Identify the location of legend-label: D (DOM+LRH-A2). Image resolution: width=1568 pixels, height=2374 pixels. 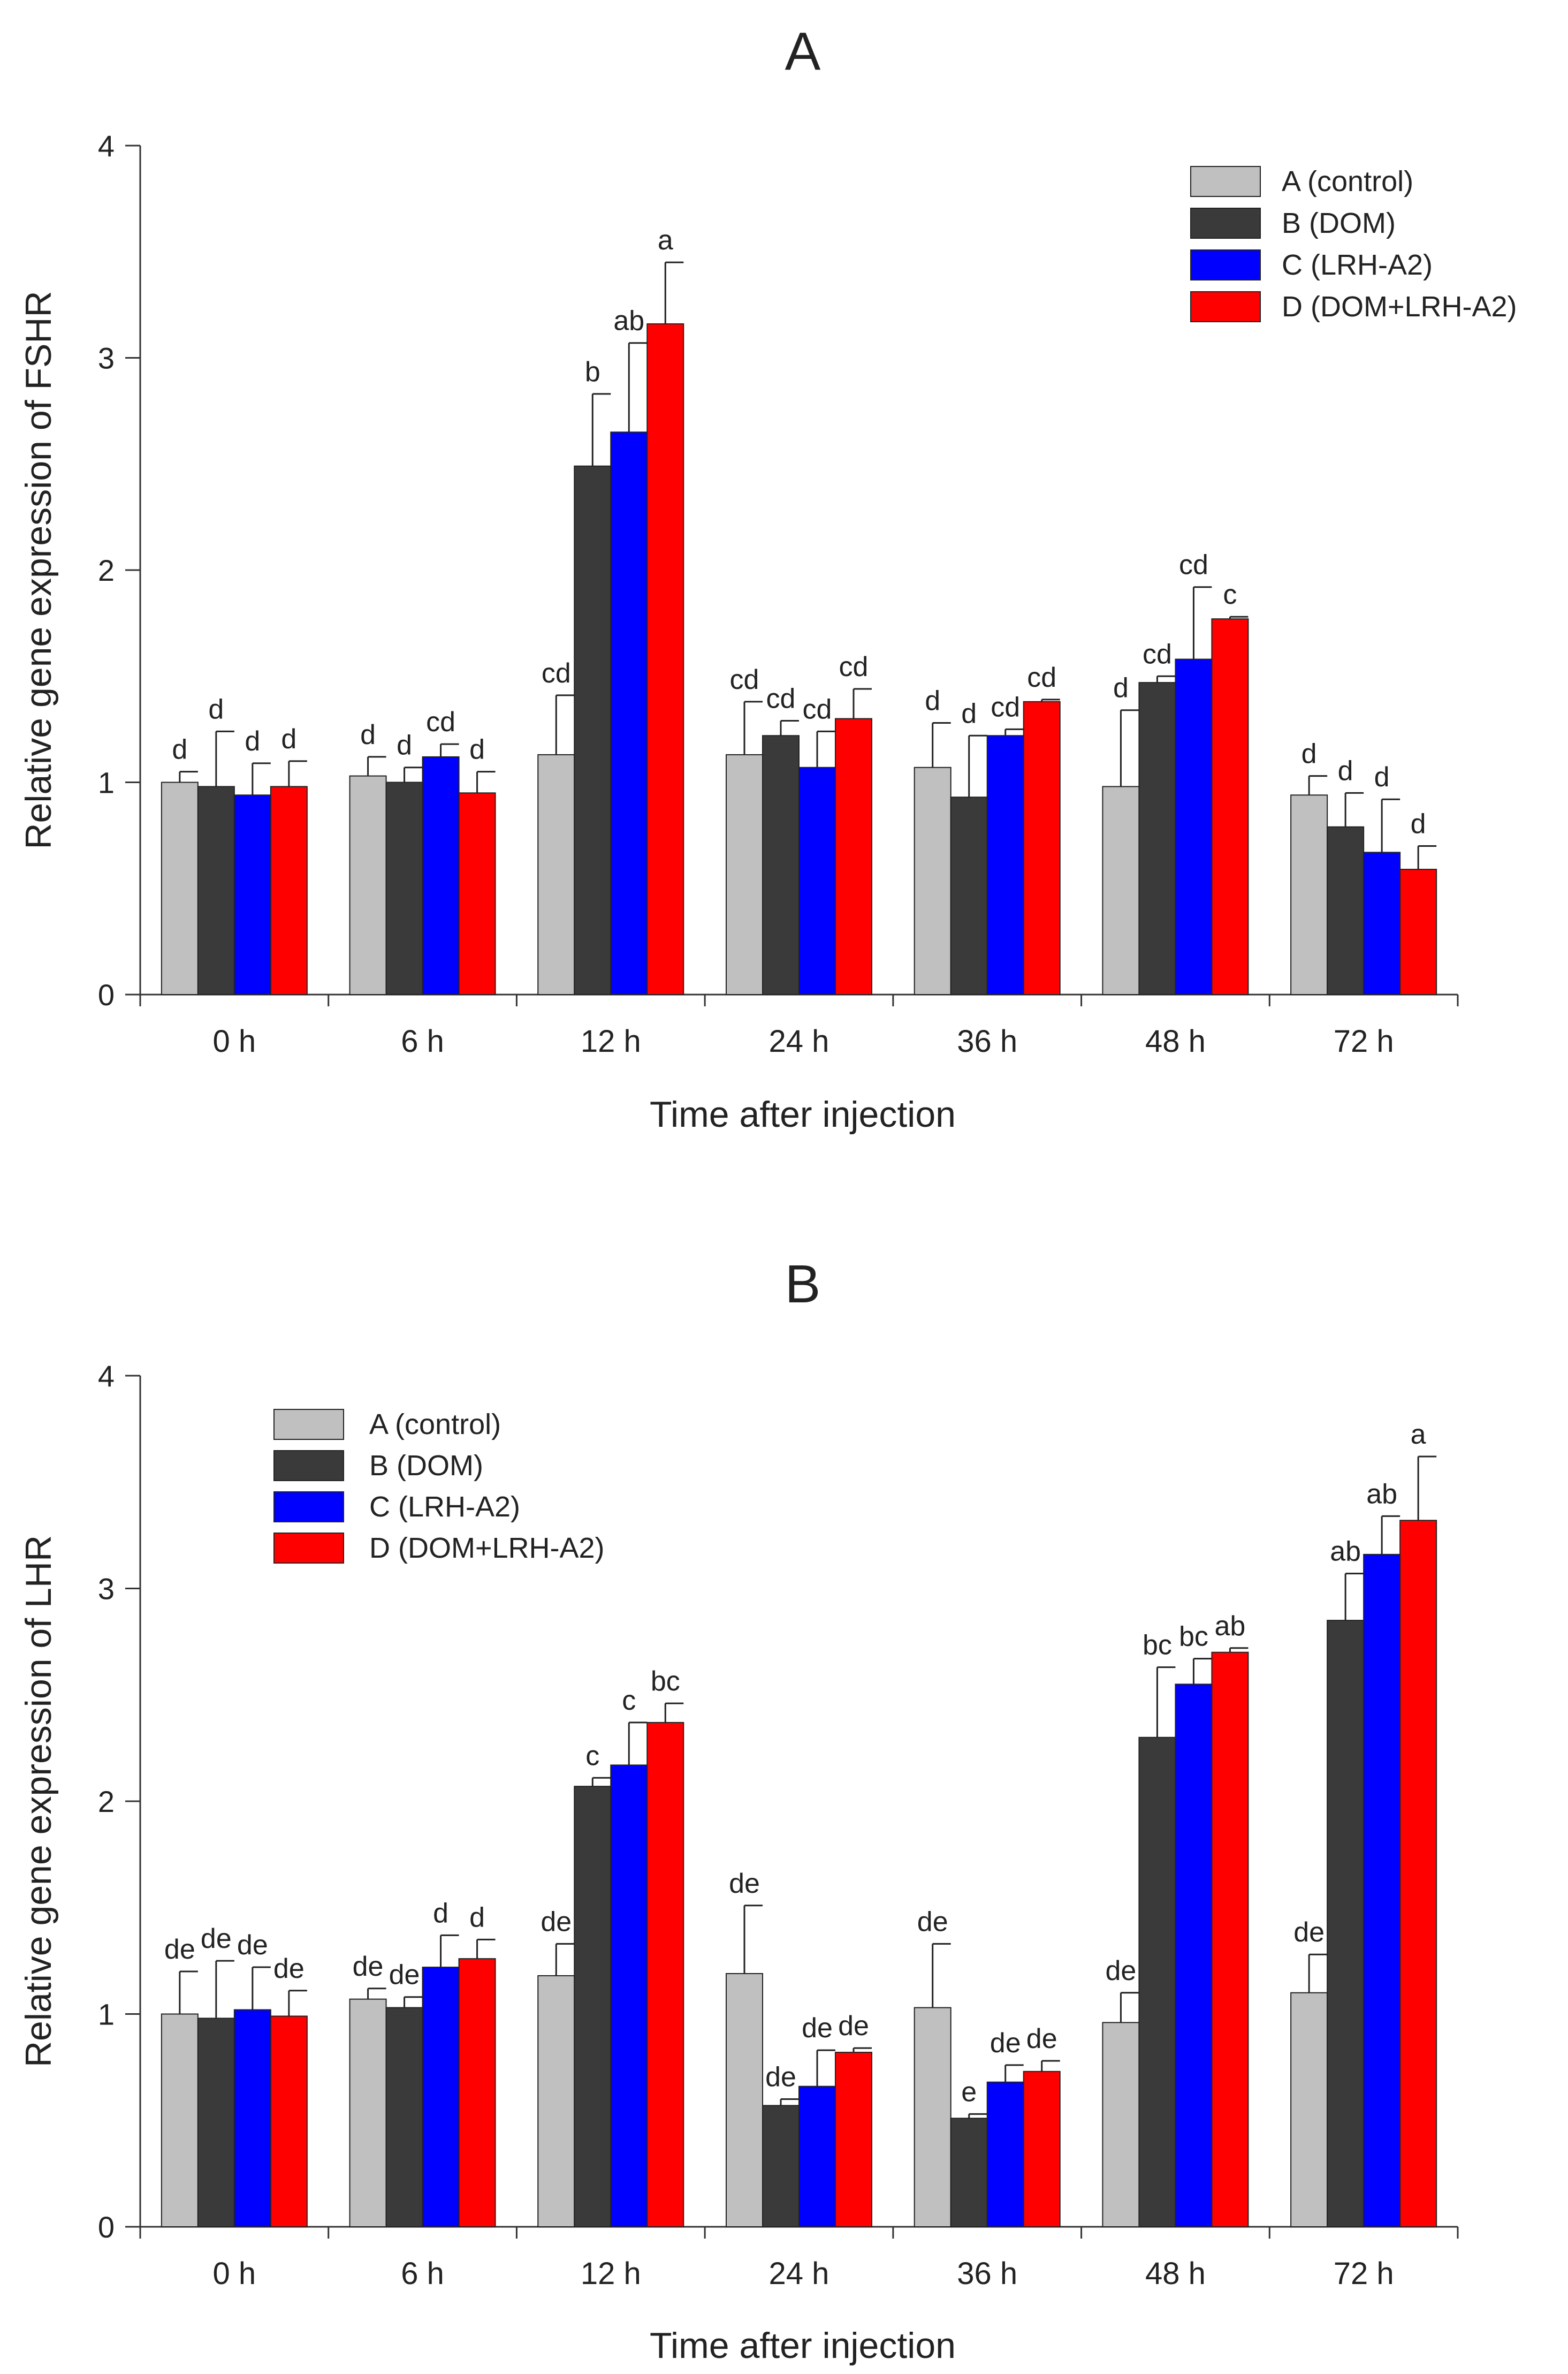
(1399, 307).